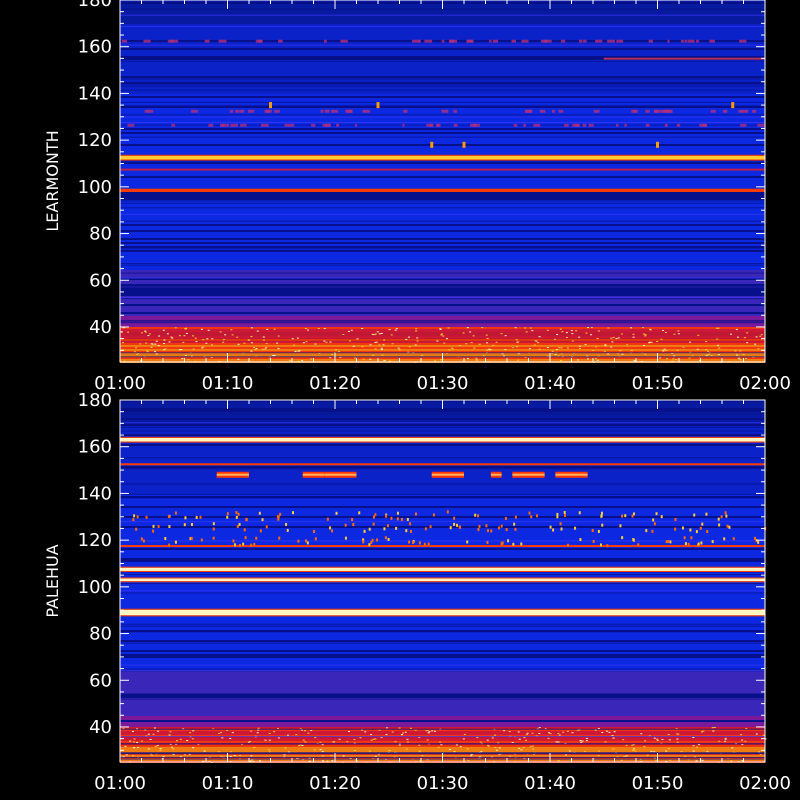 Image resolution: width=800 pixels, height=800 pixels. I want to click on y-tick-label: 140, so click(95, 493).